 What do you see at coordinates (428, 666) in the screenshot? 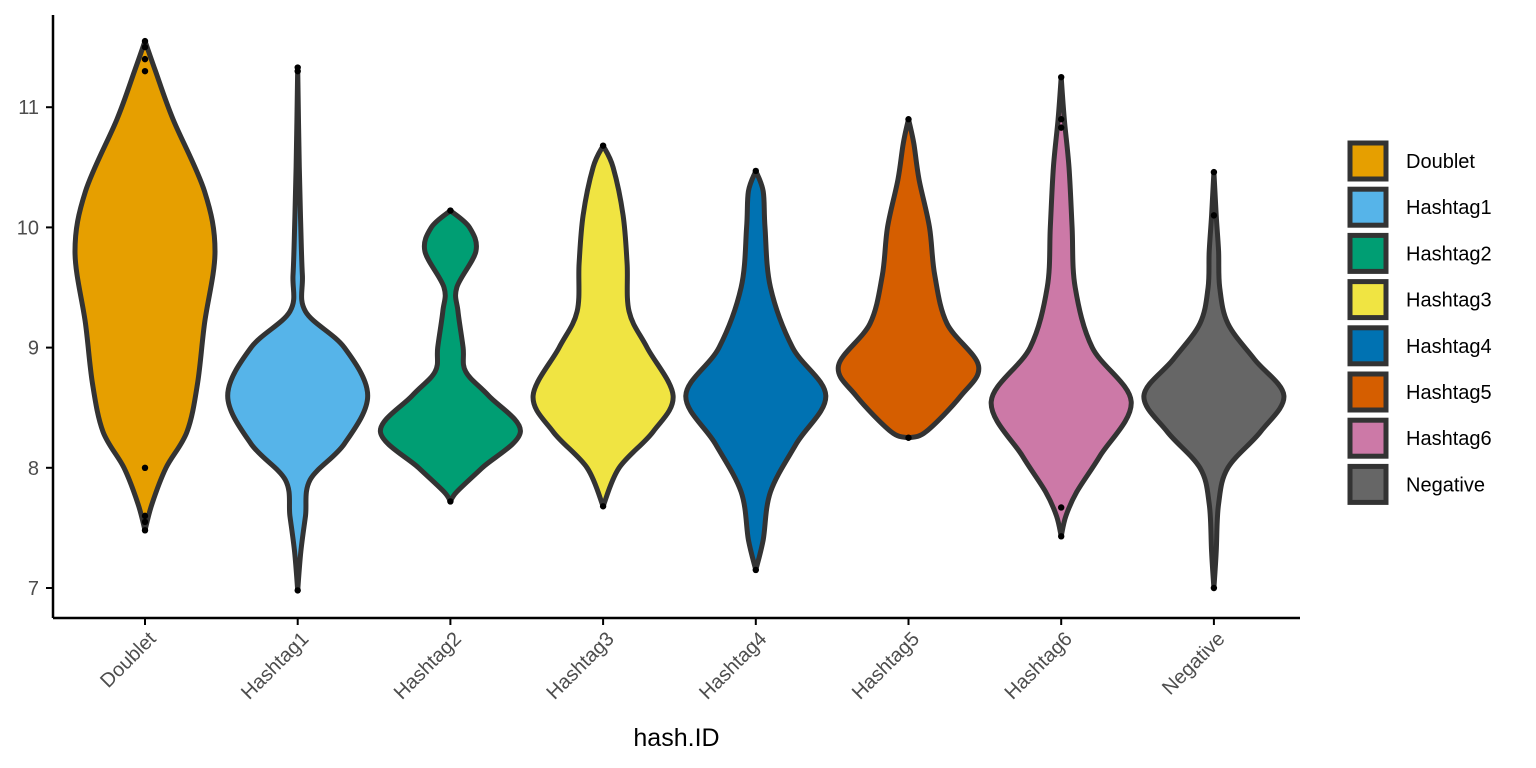
I see `x-tick-label: Hashtag2` at bounding box center [428, 666].